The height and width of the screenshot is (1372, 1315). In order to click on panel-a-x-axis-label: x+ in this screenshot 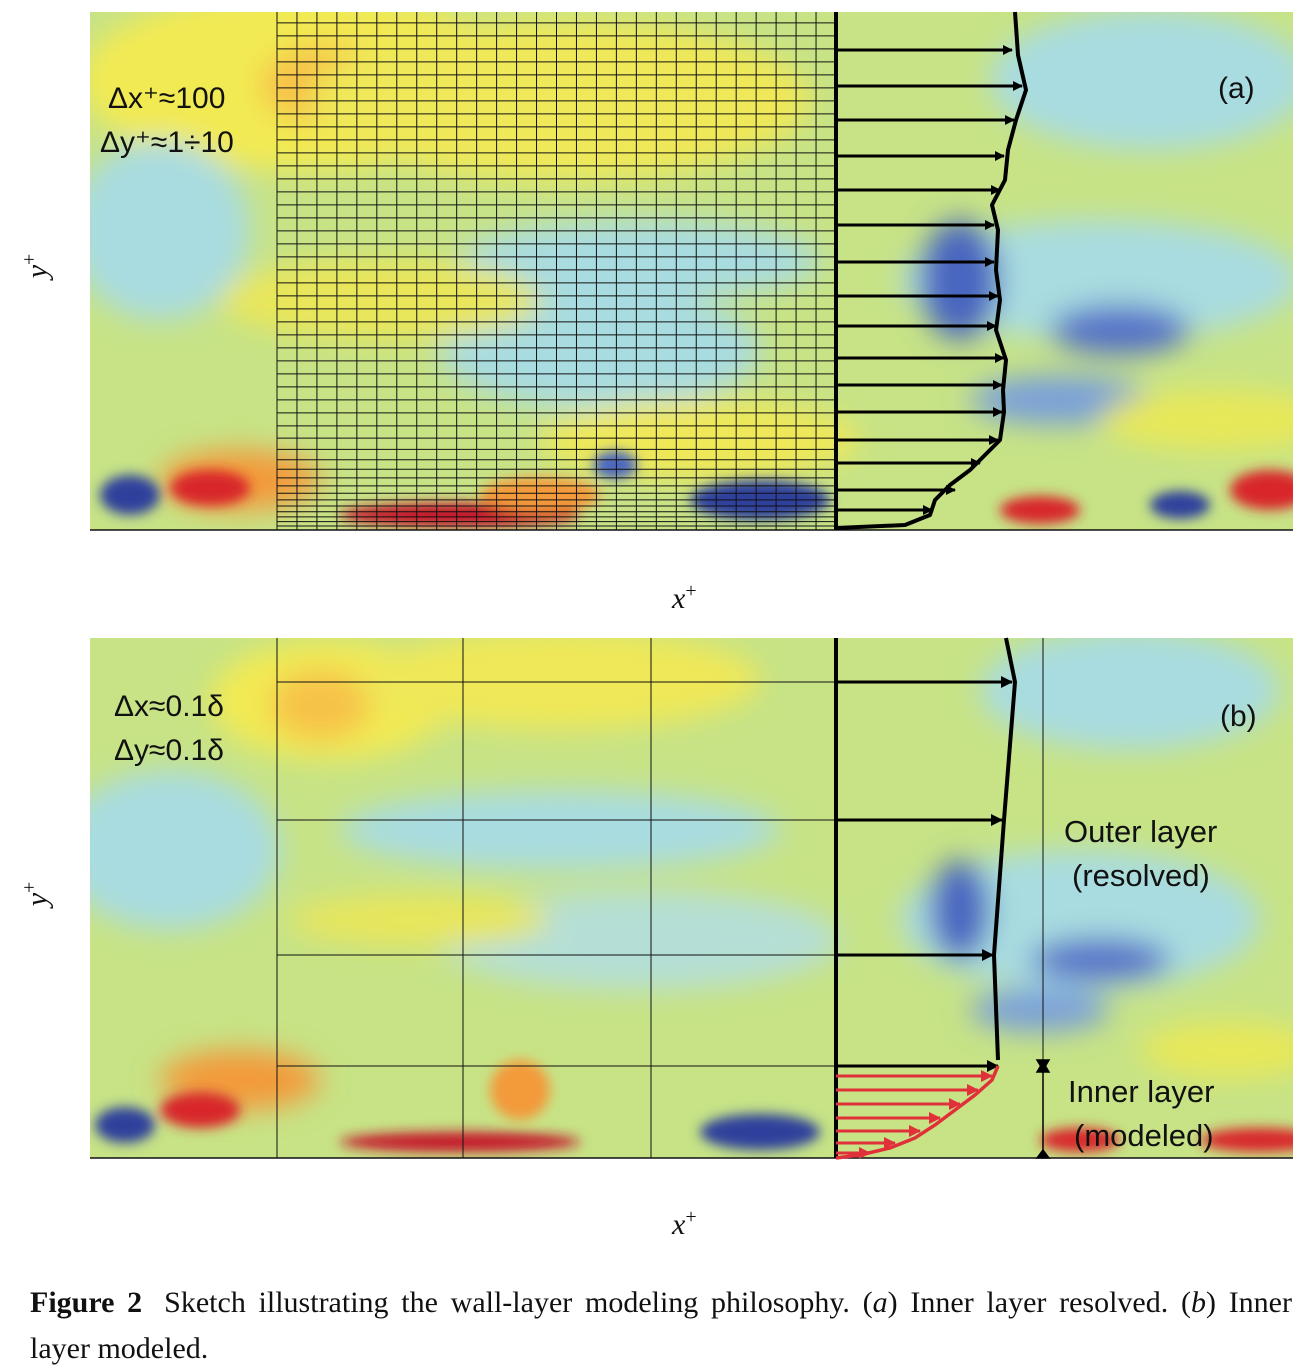, I will do `click(684, 597)`.